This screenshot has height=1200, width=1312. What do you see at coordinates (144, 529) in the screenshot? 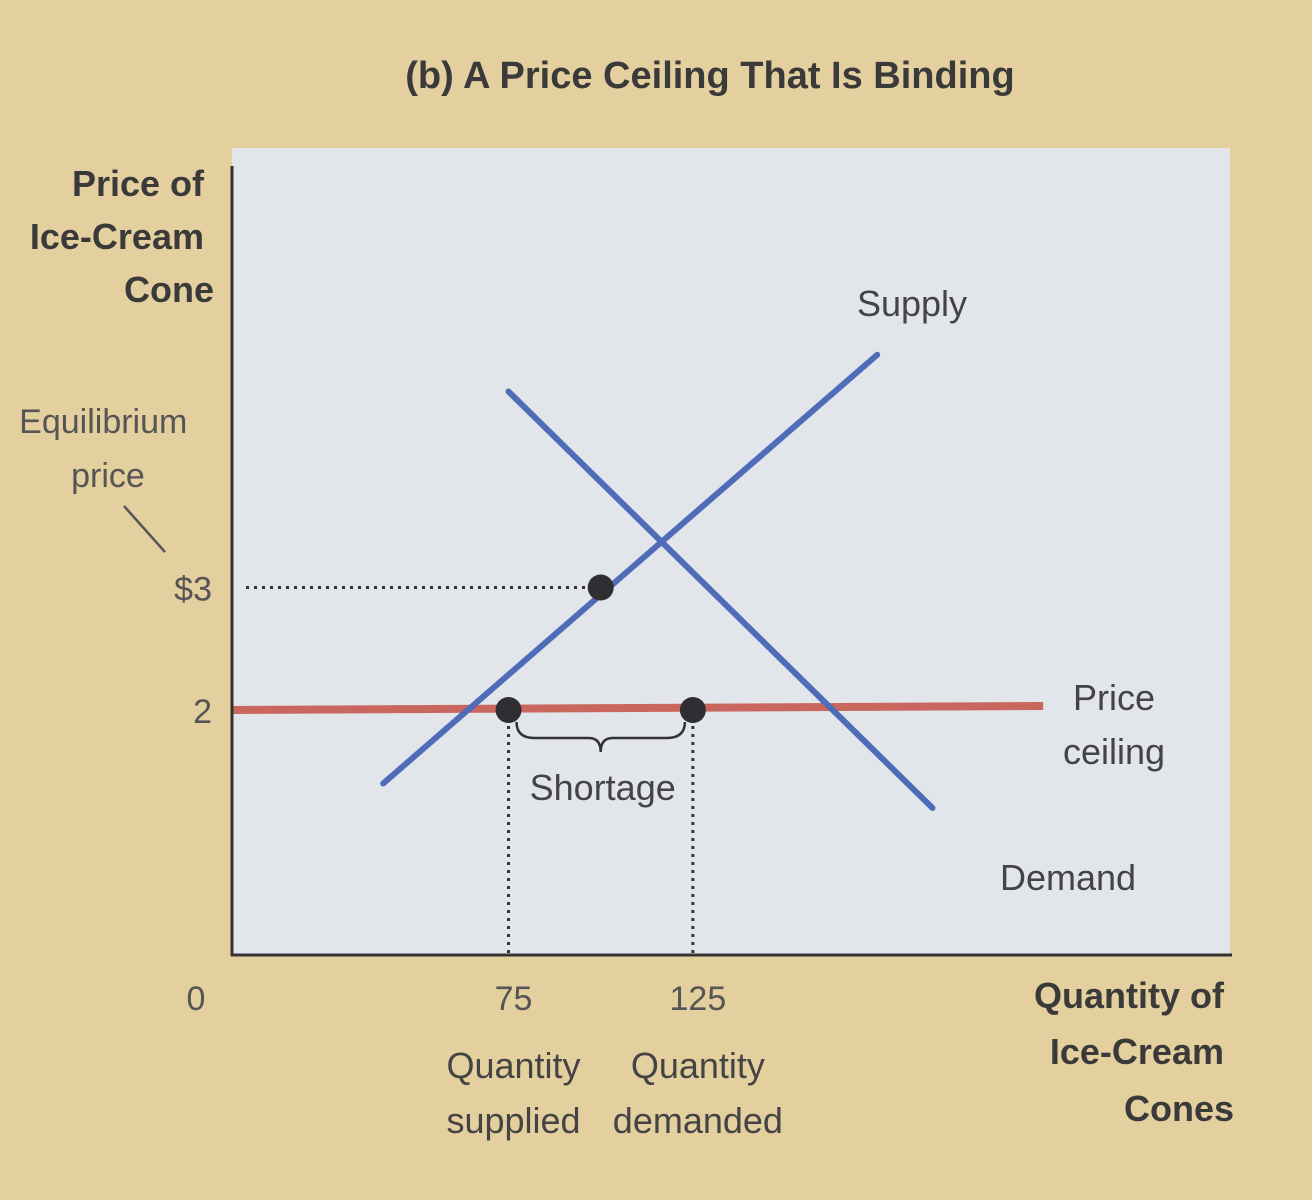
I see `equilibrium-pointer-line` at bounding box center [144, 529].